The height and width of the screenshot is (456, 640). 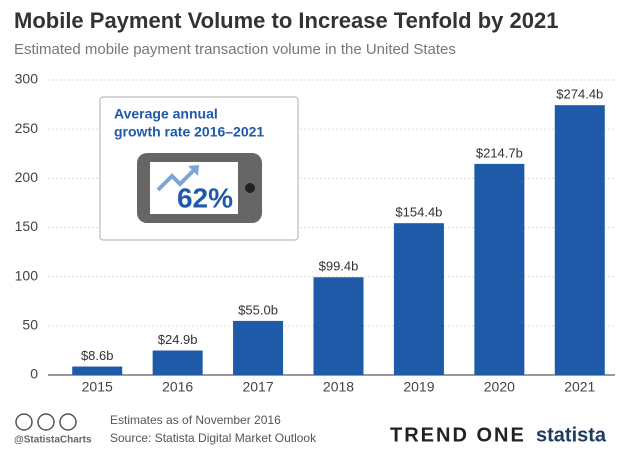 What do you see at coordinates (27, 177) in the screenshot?
I see `y-tick-label: 200` at bounding box center [27, 177].